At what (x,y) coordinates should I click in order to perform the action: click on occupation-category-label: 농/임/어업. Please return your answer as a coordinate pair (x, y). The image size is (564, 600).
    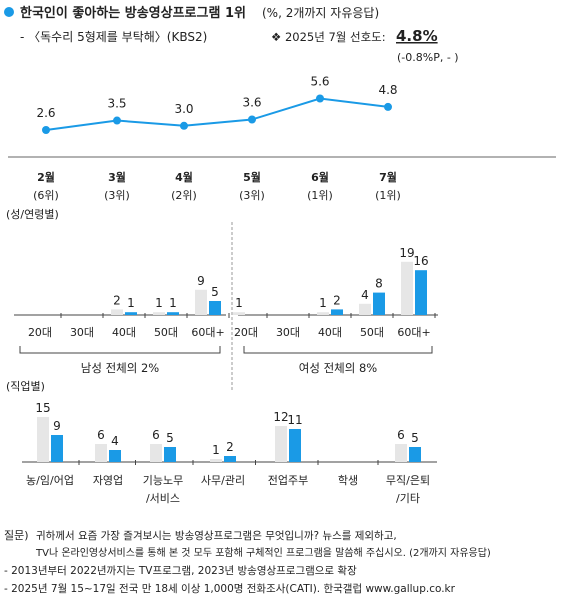
    Looking at the image, I should click on (50, 480).